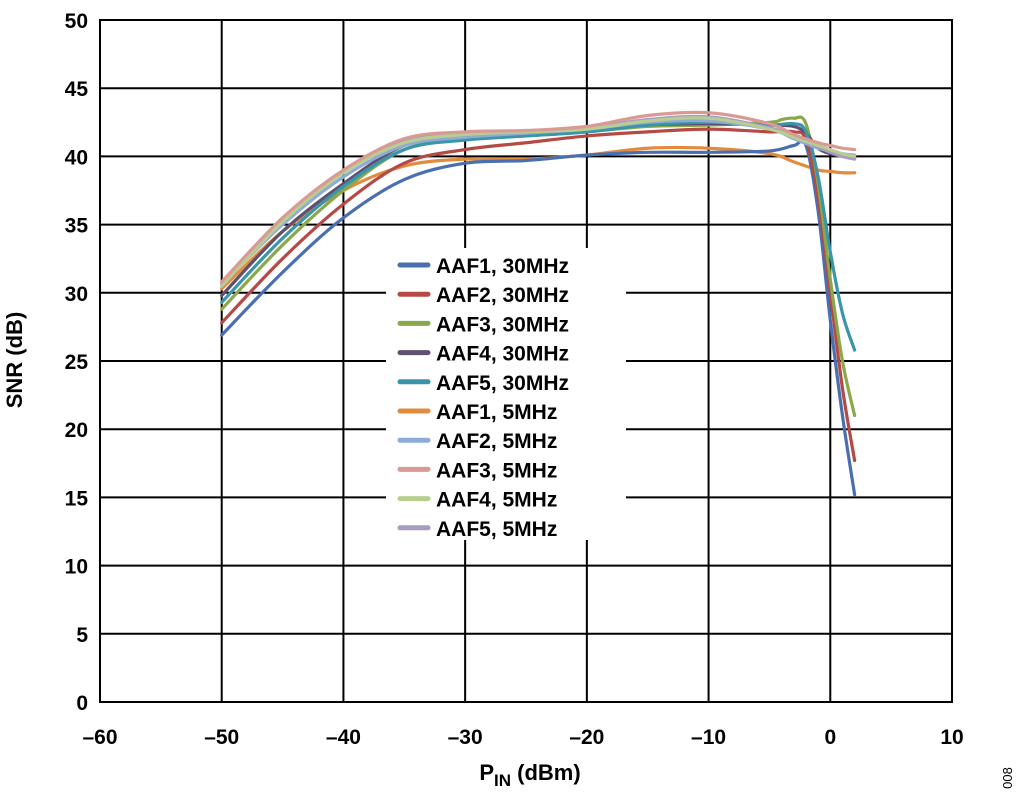  Describe the element at coordinates (14, 360) in the screenshot. I see `y-axis-title: SNR (dB)` at that location.